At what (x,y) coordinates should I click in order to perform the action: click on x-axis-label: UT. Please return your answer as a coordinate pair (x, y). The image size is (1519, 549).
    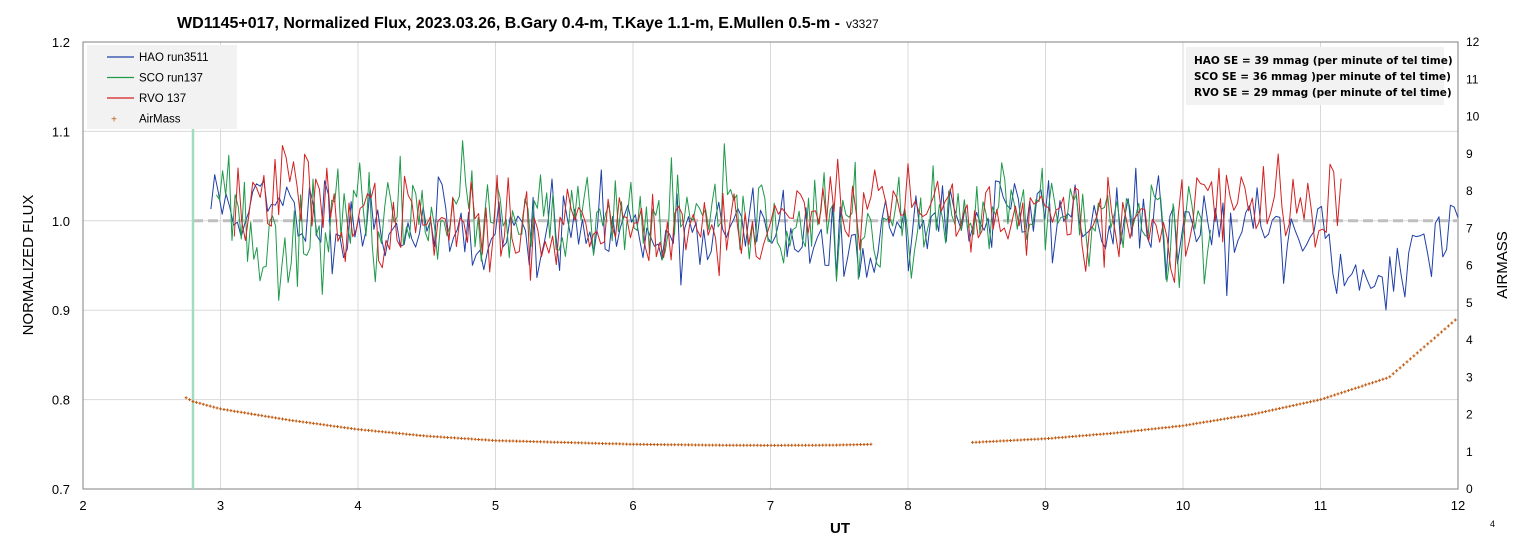
    Looking at the image, I should click on (840, 528).